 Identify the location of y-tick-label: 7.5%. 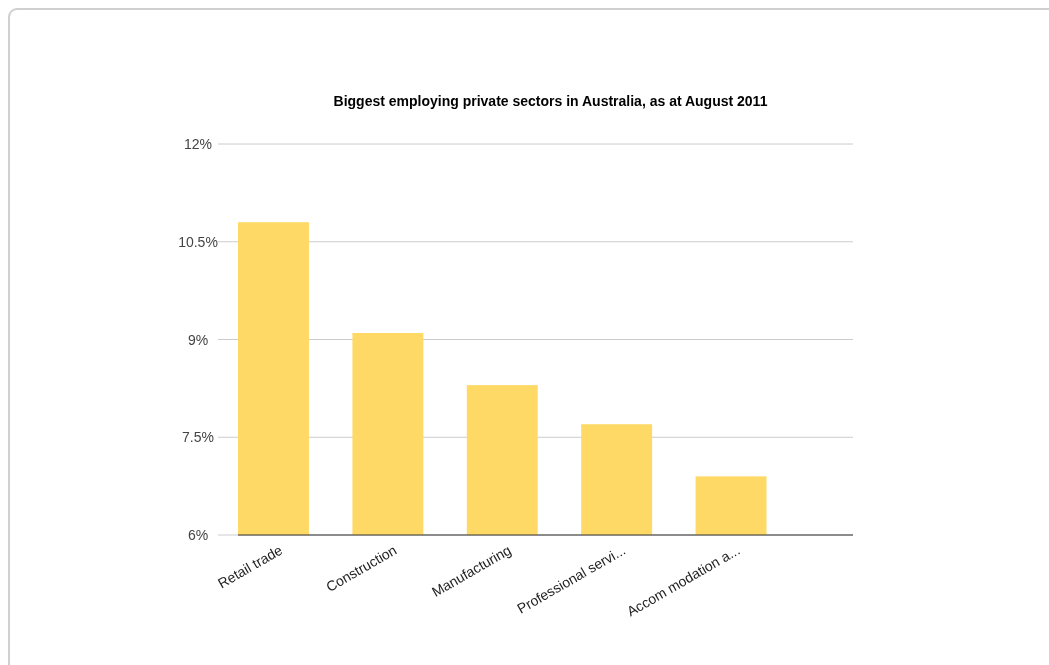
(198, 437).